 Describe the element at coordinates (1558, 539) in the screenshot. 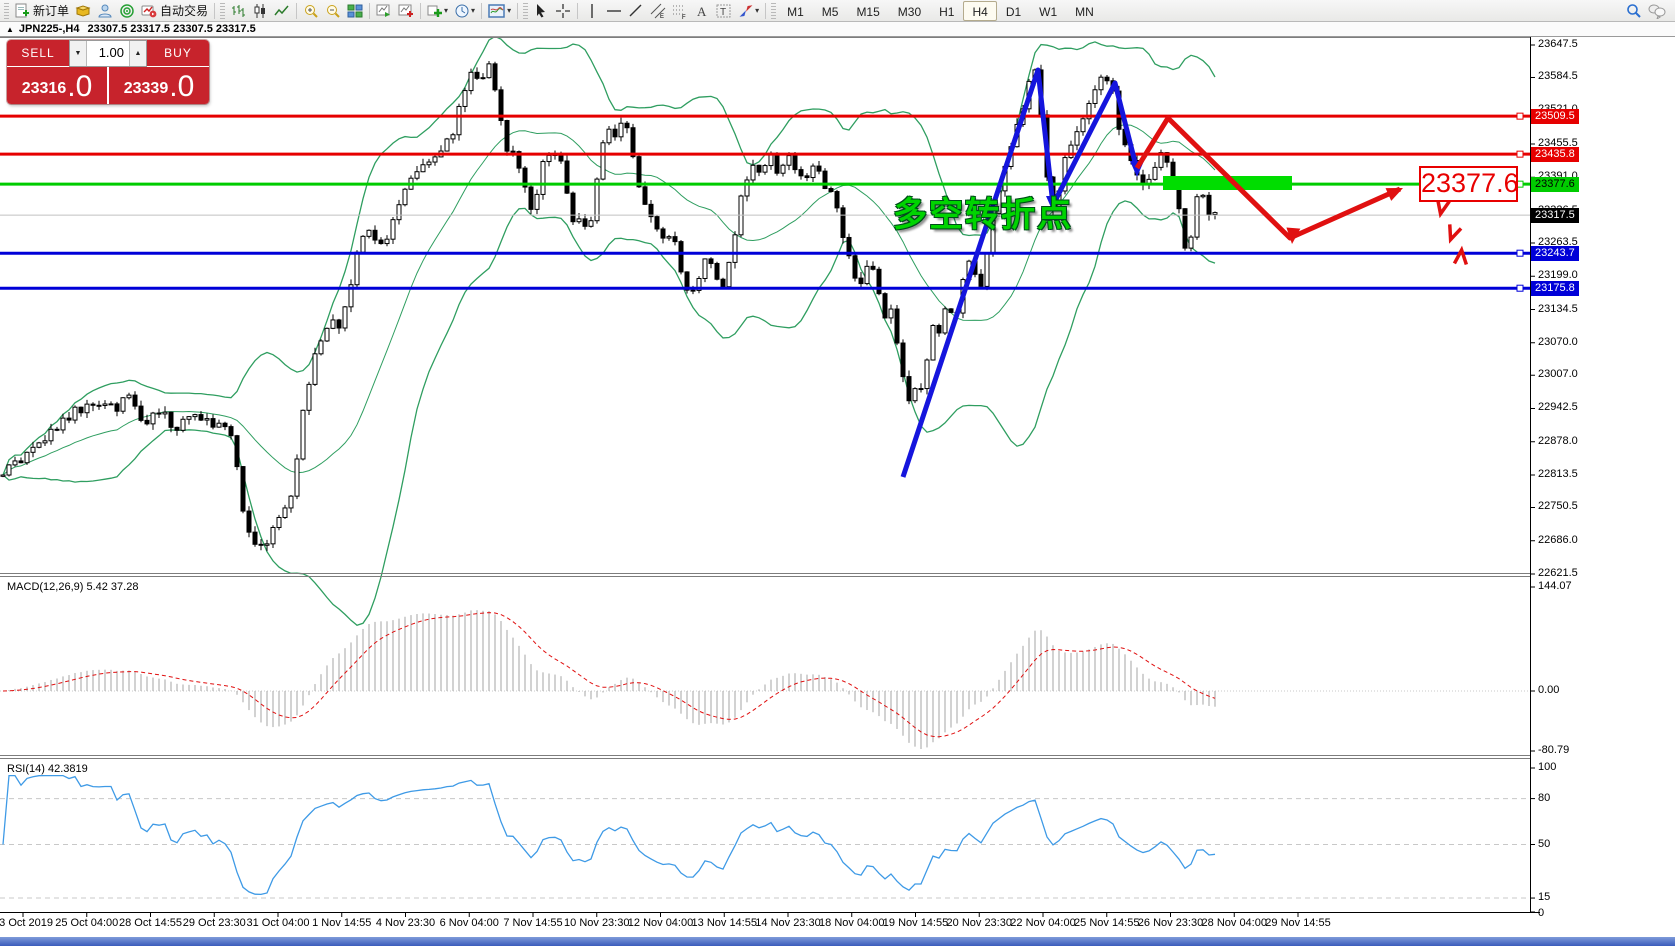

I see `price-tick-label: 22686.0` at that location.